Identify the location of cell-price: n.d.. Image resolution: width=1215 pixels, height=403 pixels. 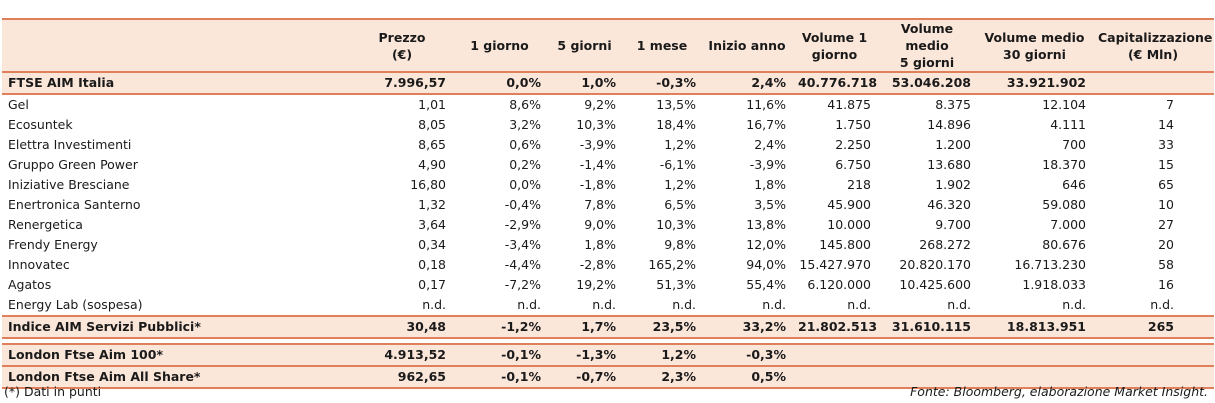
(434, 304).